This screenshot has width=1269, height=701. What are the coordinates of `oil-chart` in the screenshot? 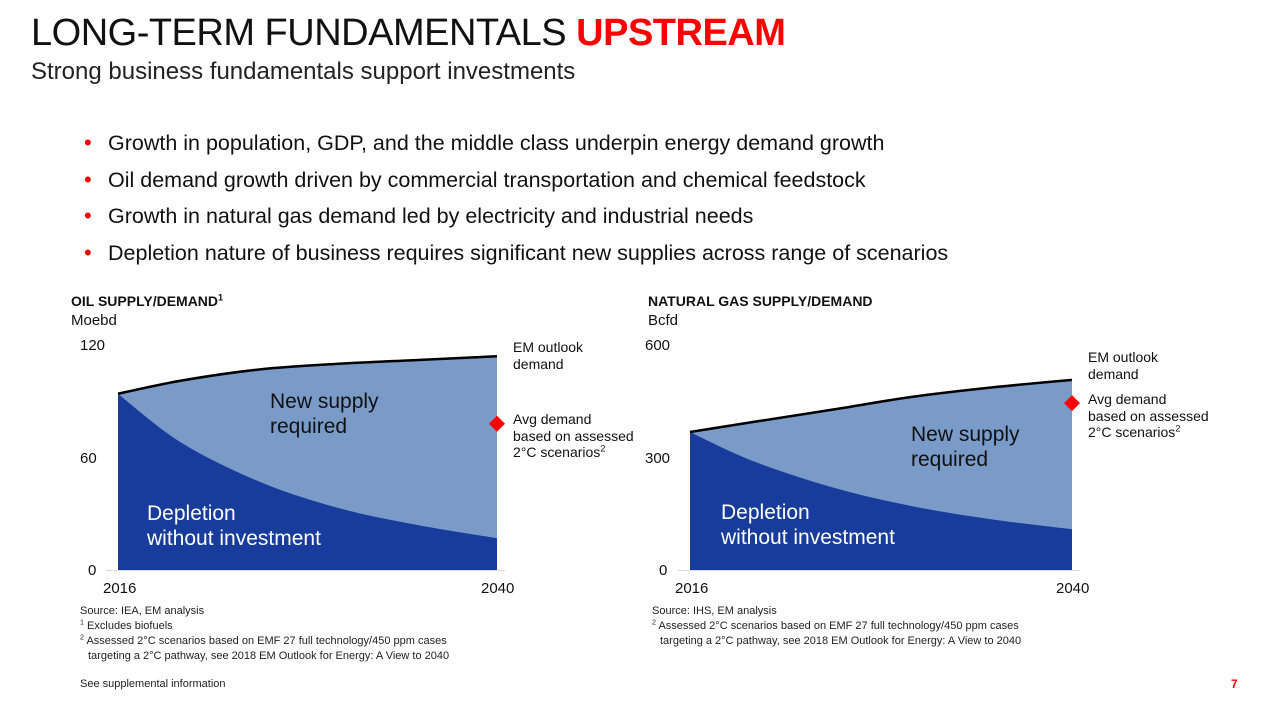 It's located at (305, 463).